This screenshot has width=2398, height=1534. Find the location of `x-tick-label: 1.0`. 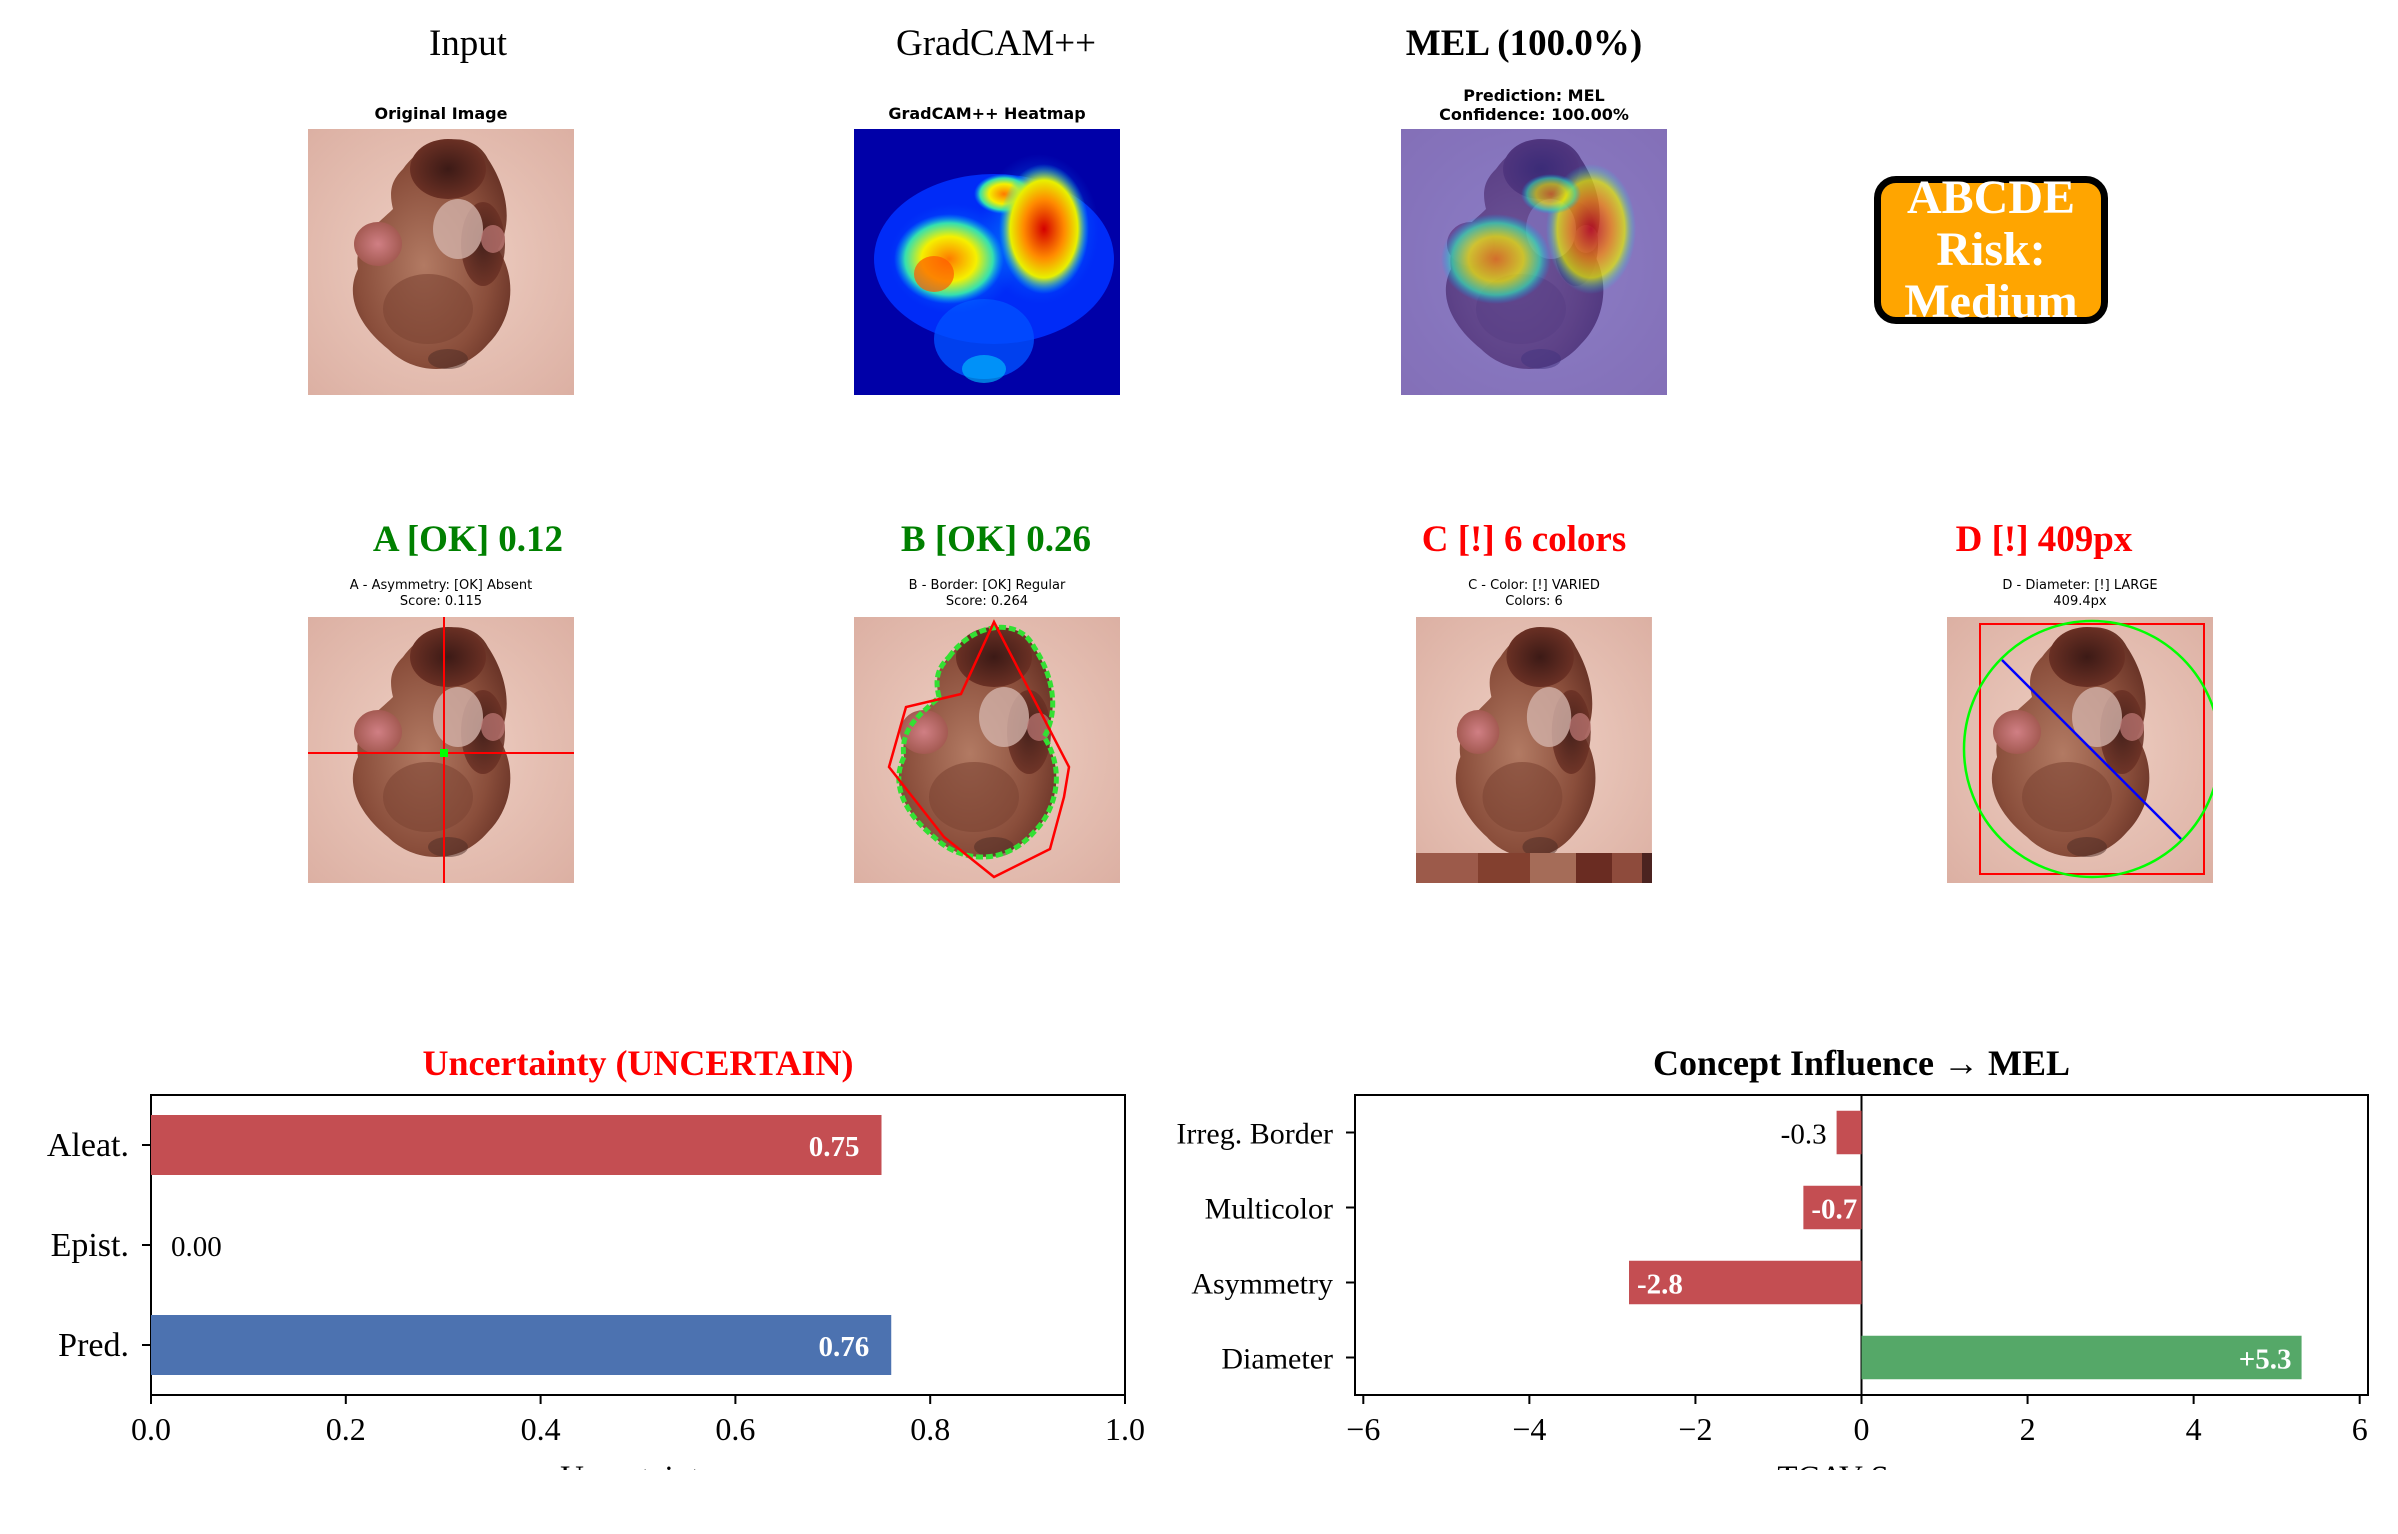

x-tick-label: 1.0 is located at coordinates (1125, 1429).